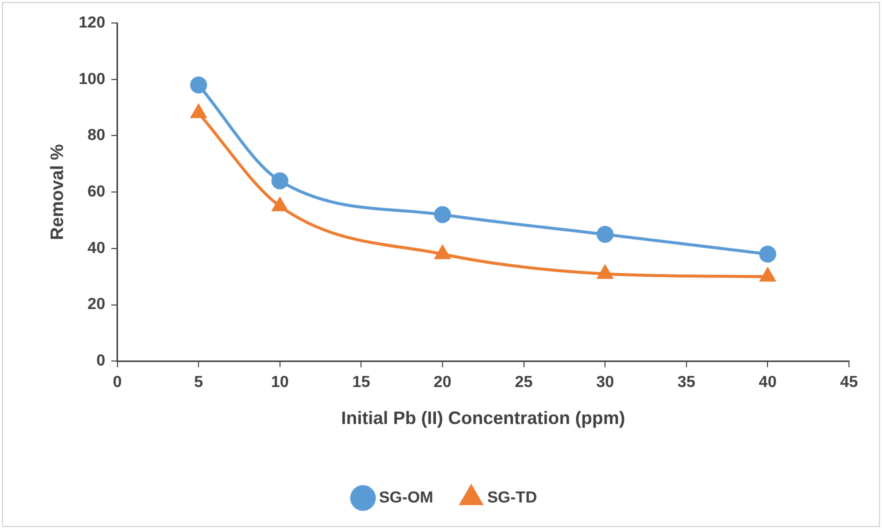  What do you see at coordinates (101, 361) in the screenshot?
I see `y-tick-label: 0` at bounding box center [101, 361].